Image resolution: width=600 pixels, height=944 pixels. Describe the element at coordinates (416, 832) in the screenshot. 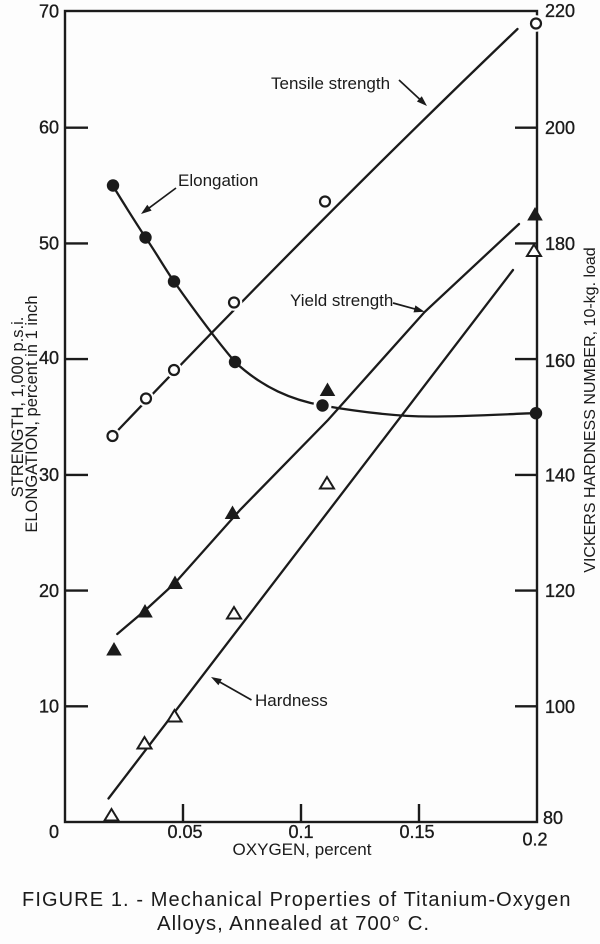

I see `svg-text: 0.15` at that location.